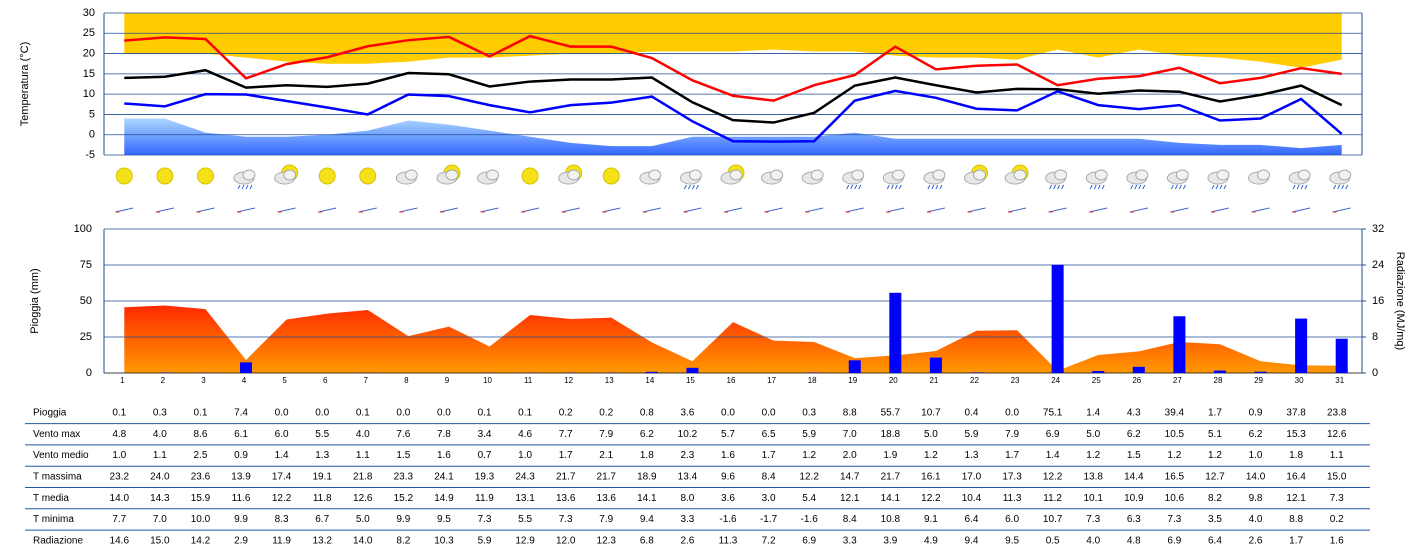 The image size is (1411, 554). Describe the element at coordinates (728, 477) in the screenshot. I see `table-cell: 9.6` at that location.